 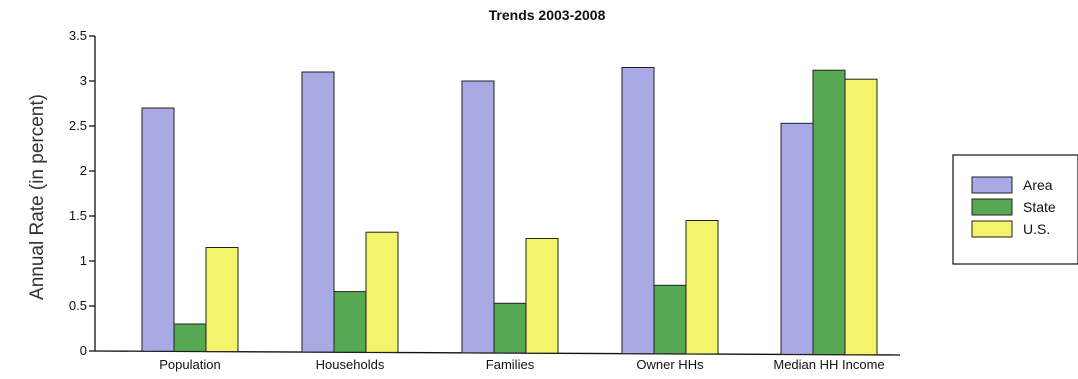 I want to click on legend-swatch-us, so click(x=992, y=229).